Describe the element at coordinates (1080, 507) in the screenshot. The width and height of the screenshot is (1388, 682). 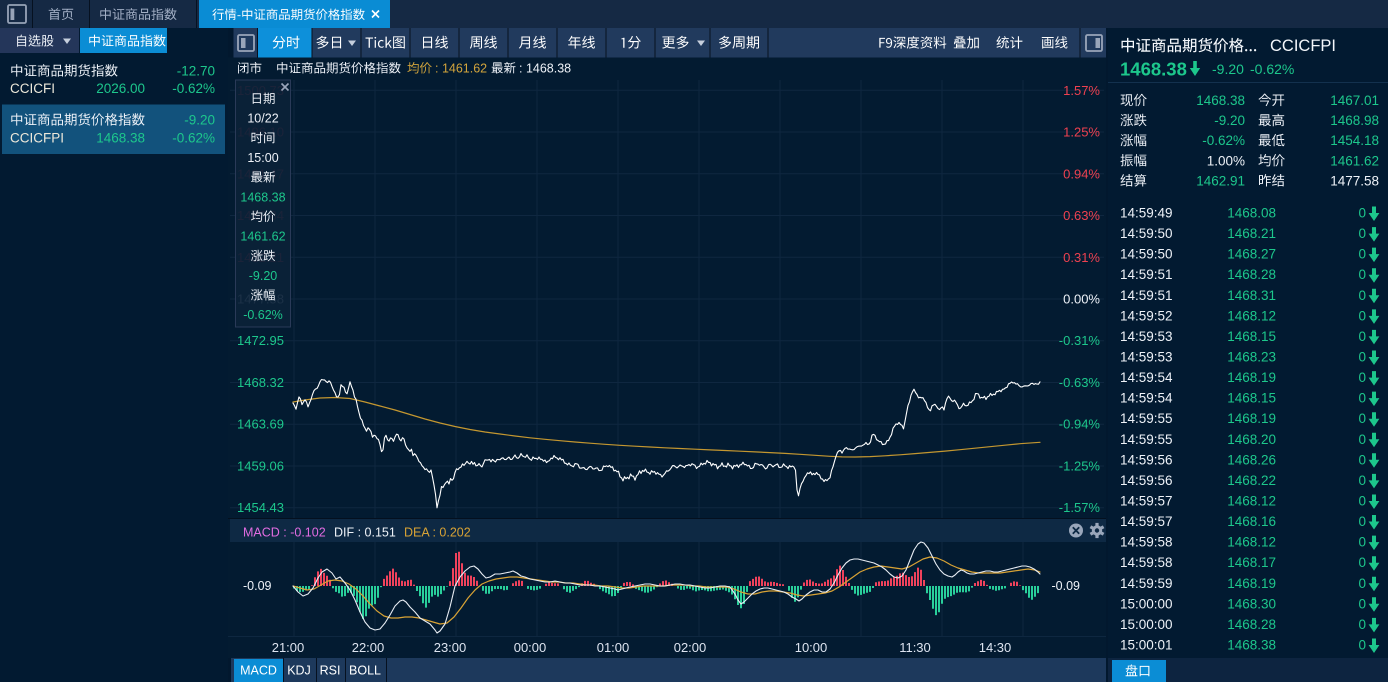
I see `svg-text: -1.57%` at that location.